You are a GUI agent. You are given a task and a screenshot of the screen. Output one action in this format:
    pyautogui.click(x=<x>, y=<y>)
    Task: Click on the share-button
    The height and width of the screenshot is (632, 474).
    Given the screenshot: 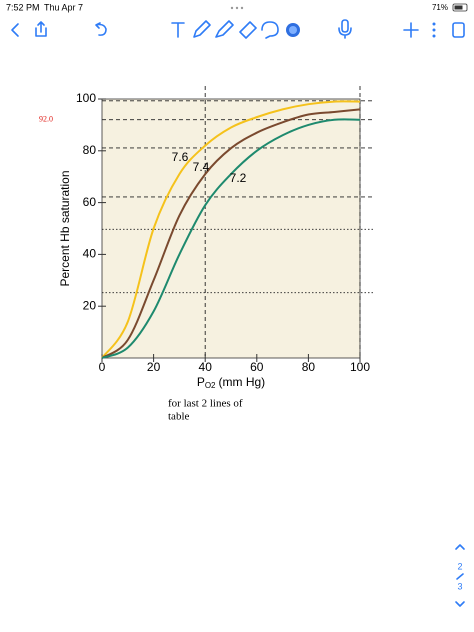 What is the action you would take?
    pyautogui.click(x=41, y=29)
    